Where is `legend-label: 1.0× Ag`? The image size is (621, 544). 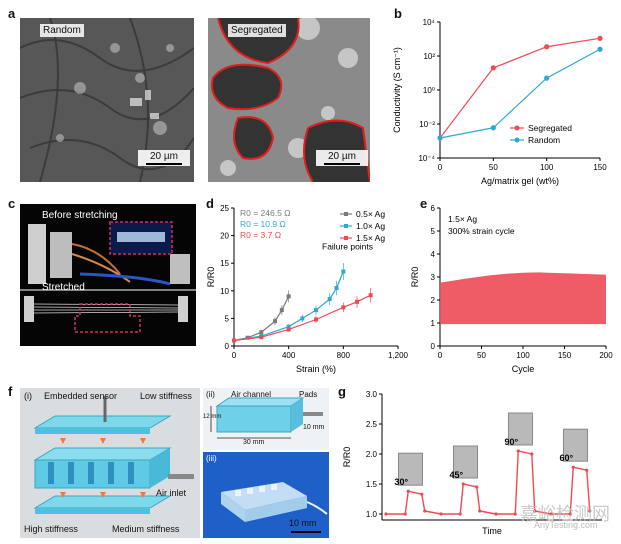
legend-label: 1.0× Ag is located at coordinates (370, 226).